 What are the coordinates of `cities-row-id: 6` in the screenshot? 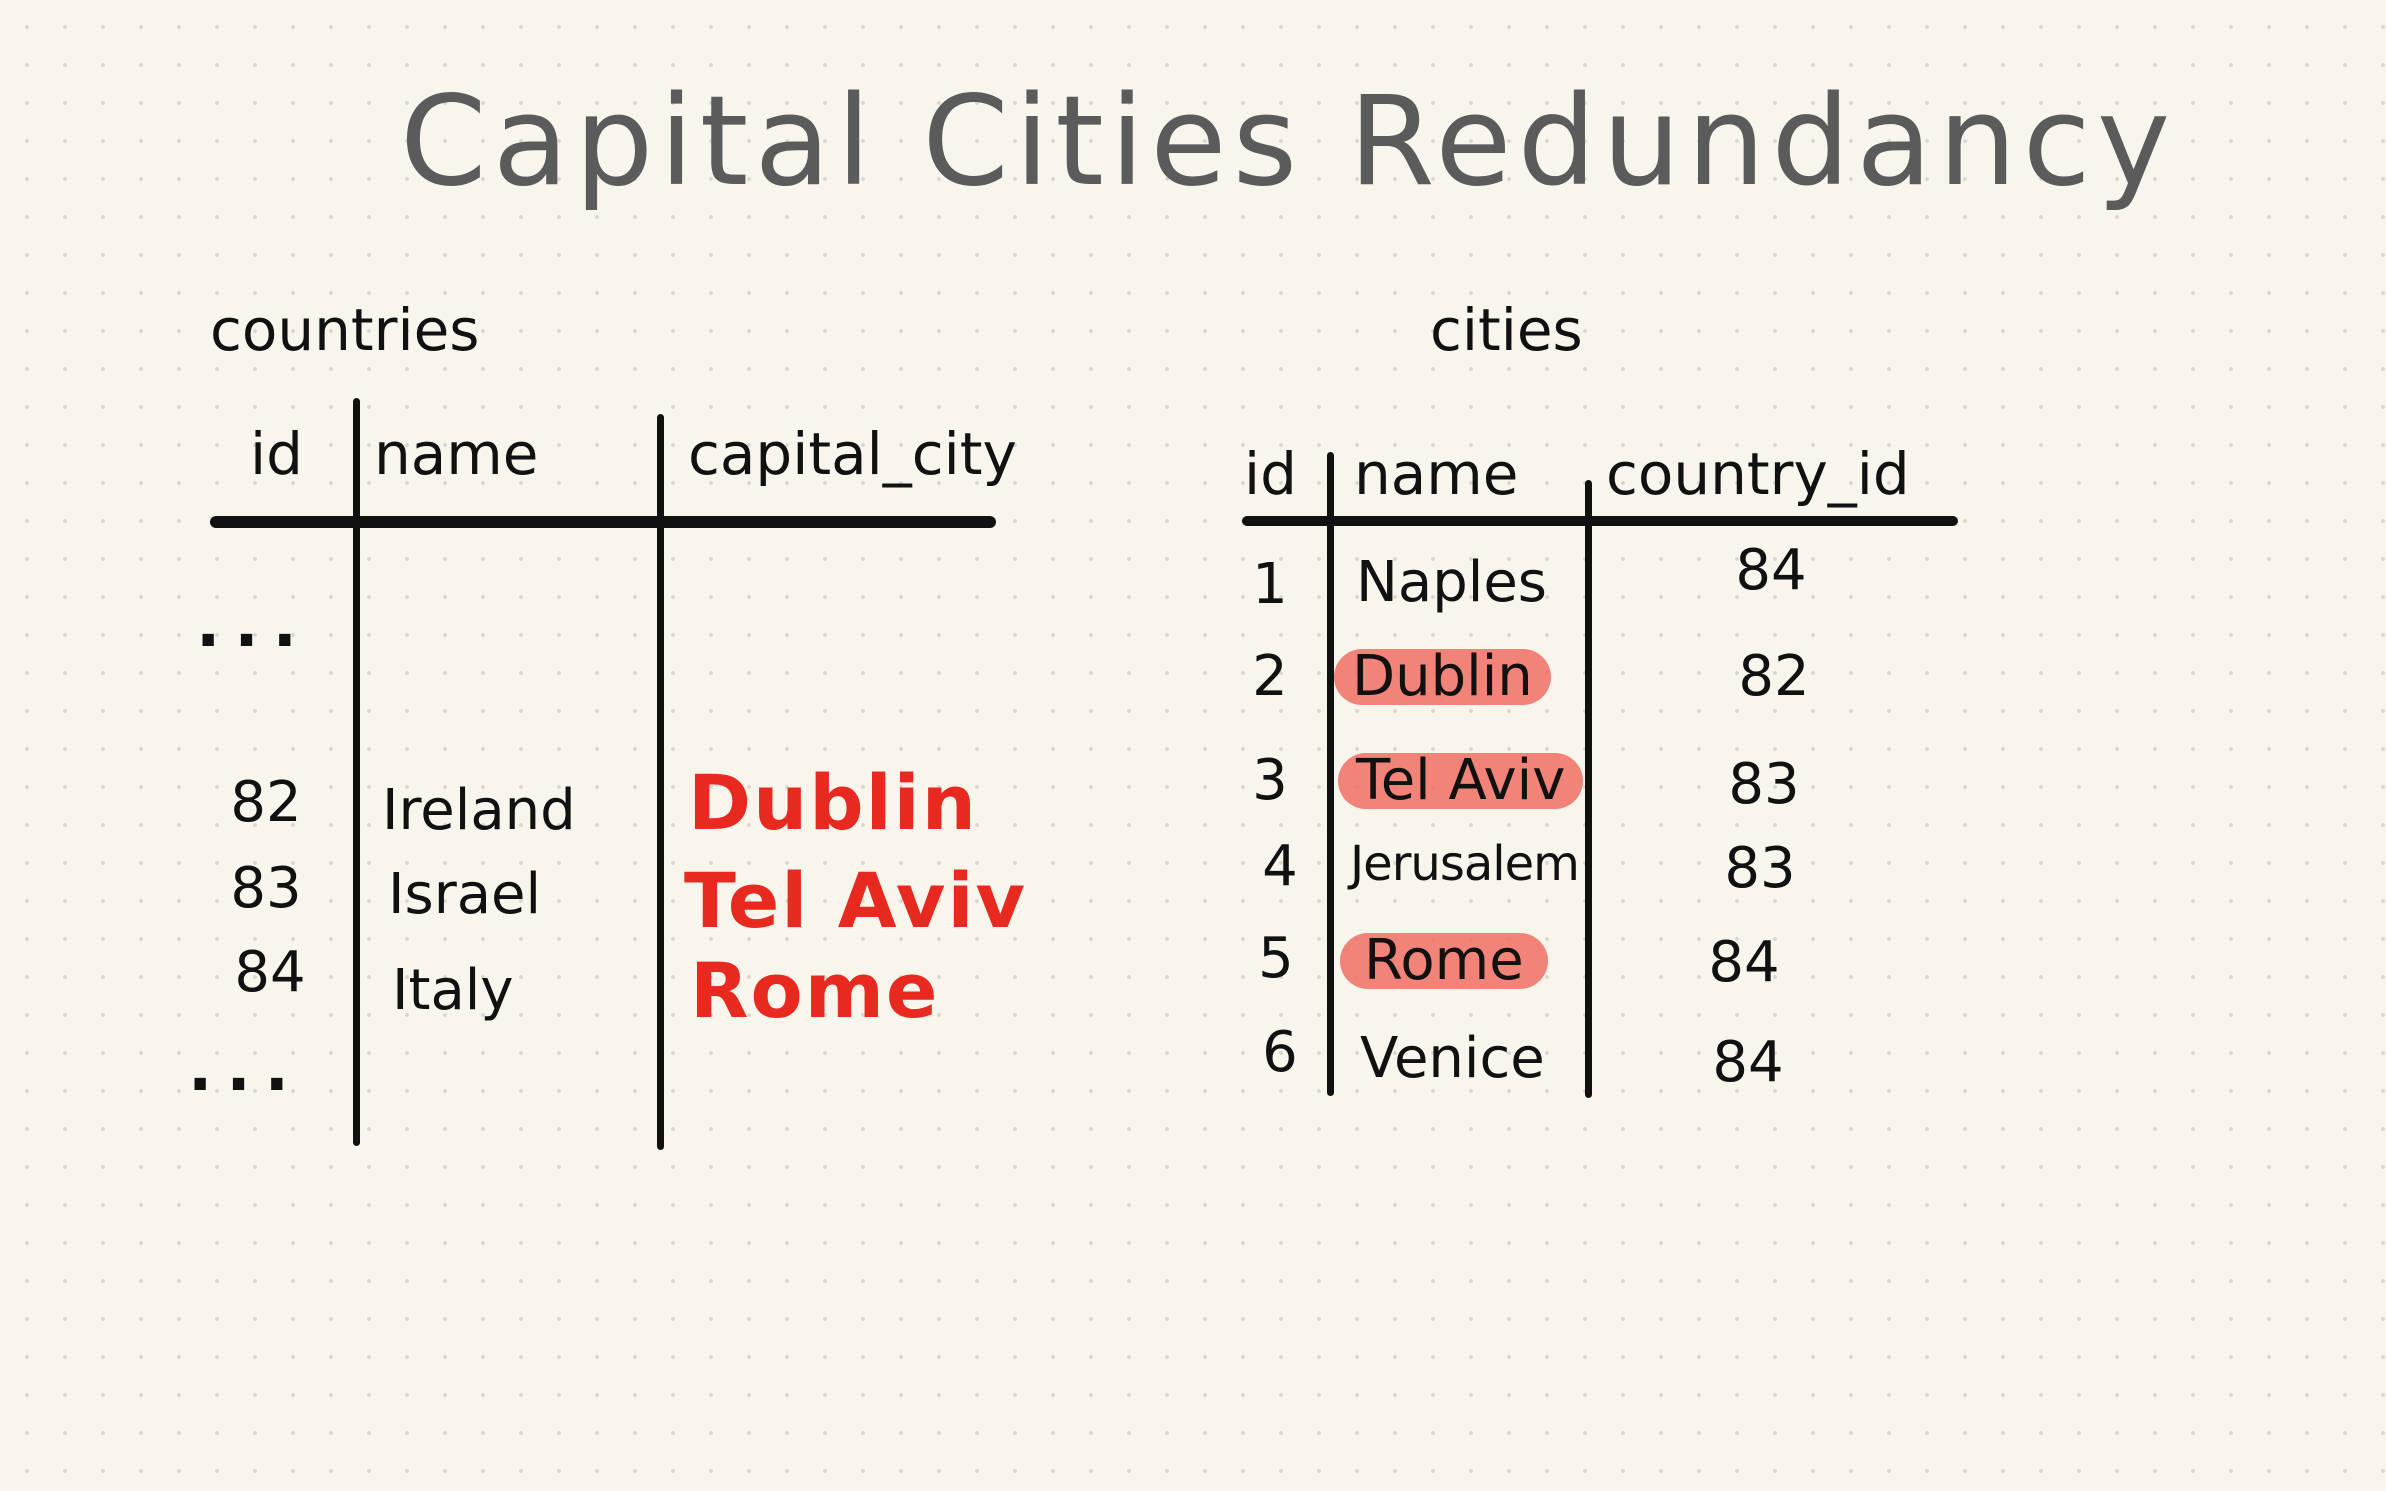 It's located at (1280, 1052).